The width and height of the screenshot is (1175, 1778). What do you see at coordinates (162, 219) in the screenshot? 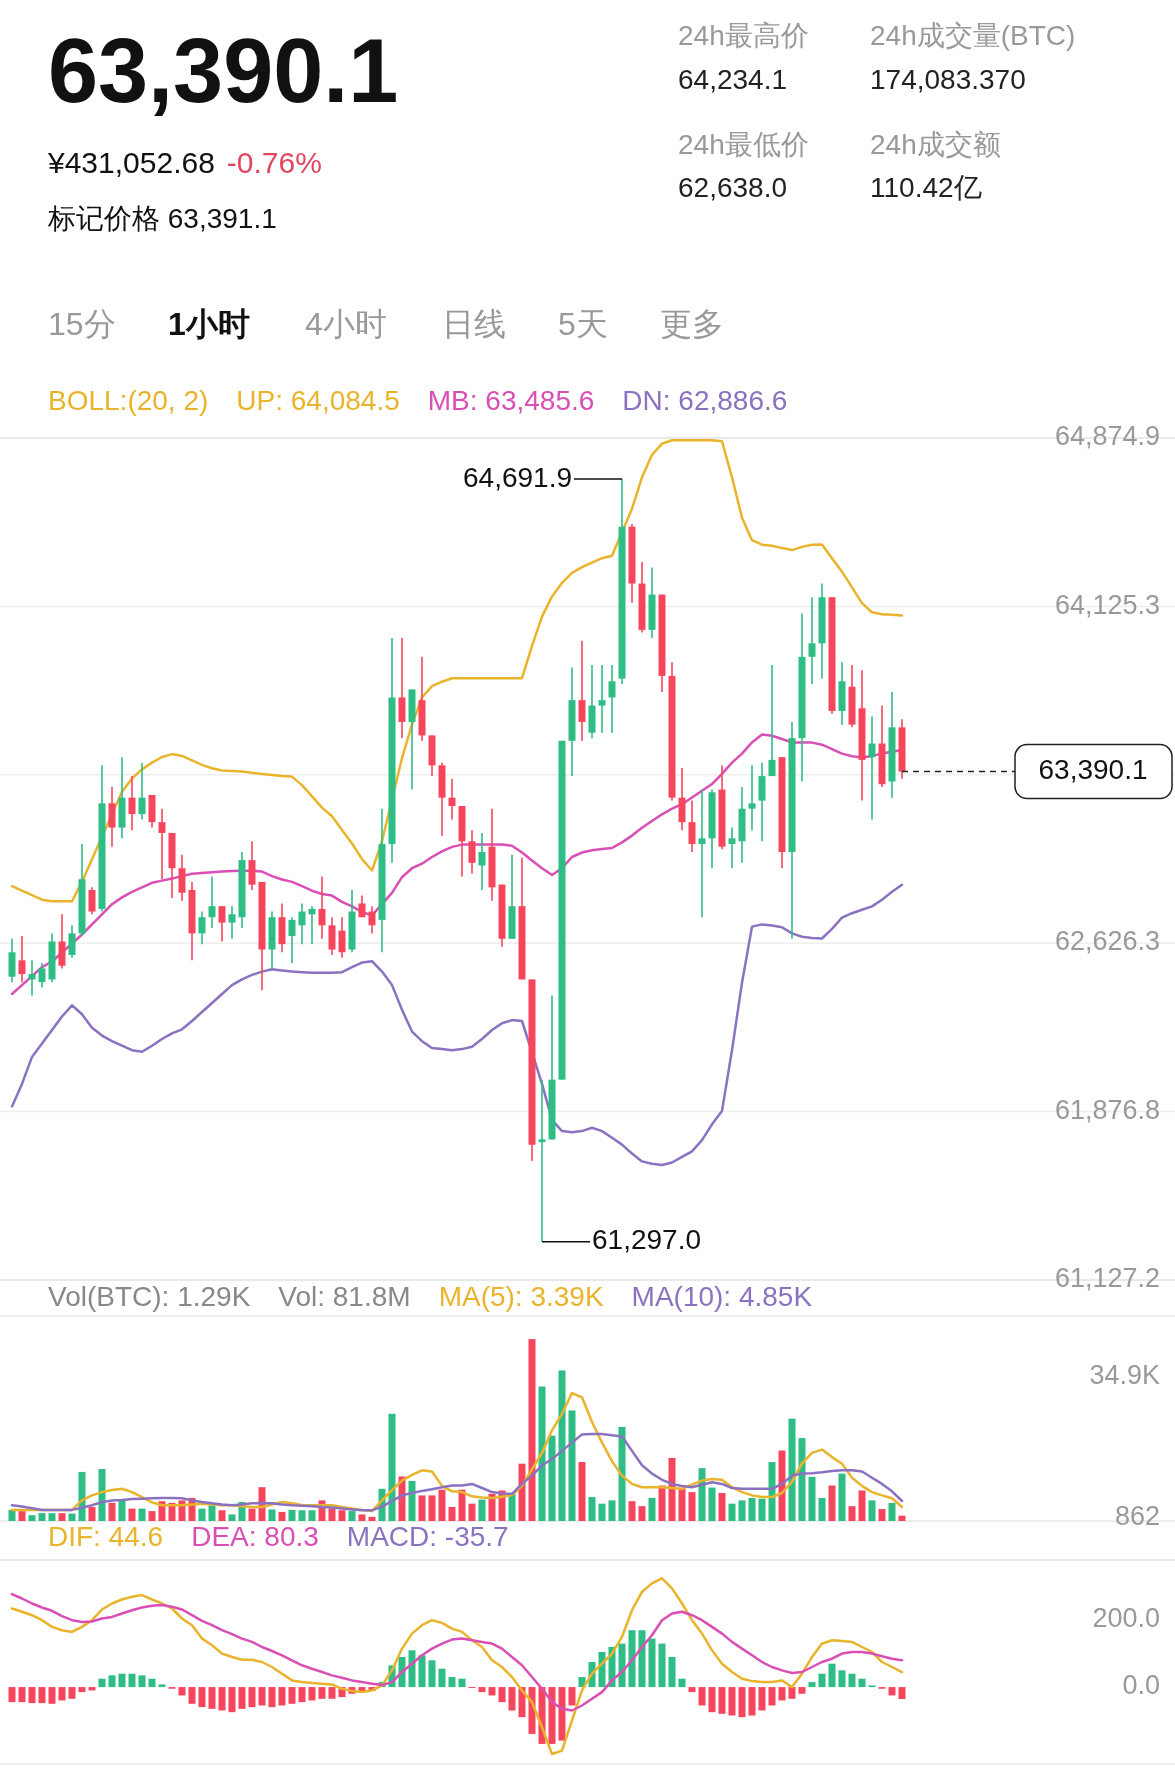
I see `text: 标记价格 63,391.1` at bounding box center [162, 219].